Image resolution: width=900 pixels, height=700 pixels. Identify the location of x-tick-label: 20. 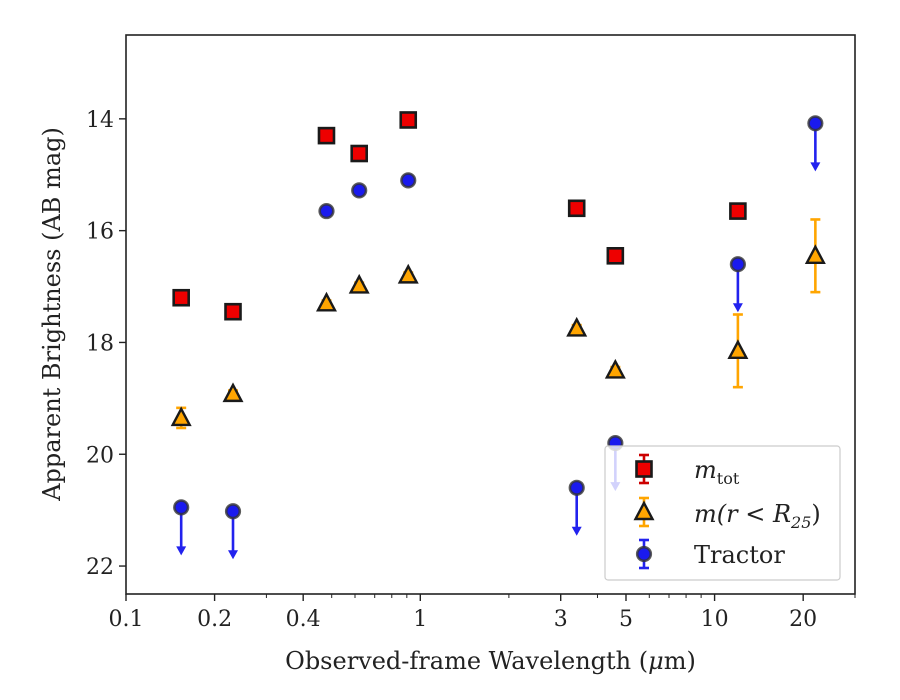
(803, 619).